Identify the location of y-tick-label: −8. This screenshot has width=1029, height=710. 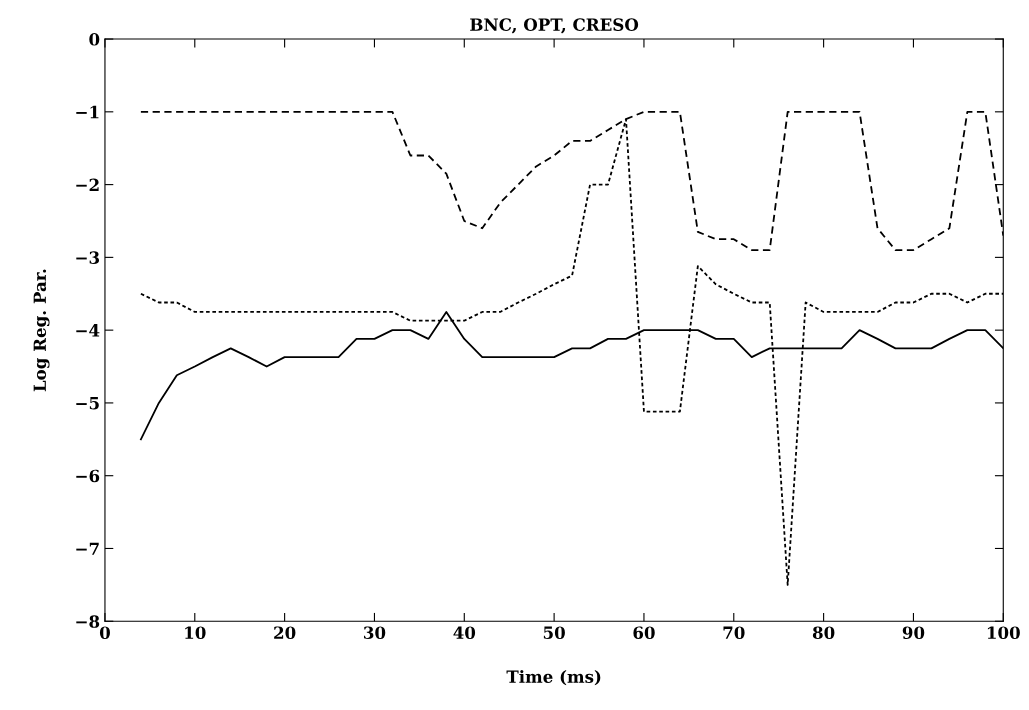
(88, 621).